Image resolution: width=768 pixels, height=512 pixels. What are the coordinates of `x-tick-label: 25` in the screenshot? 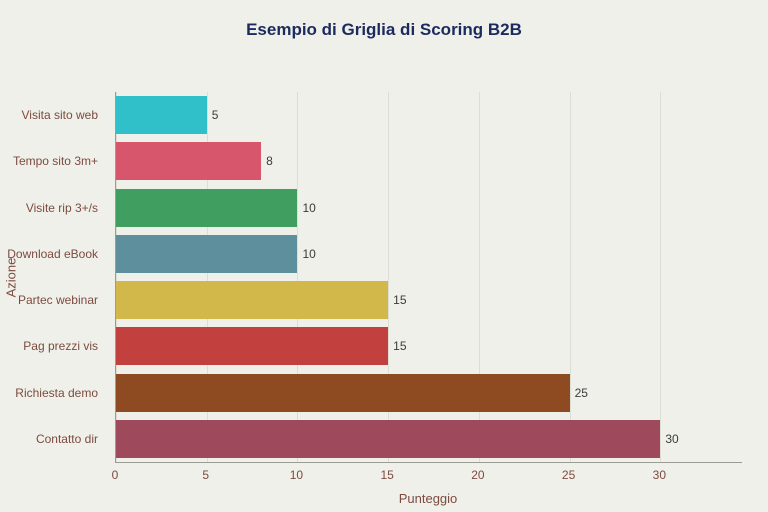 It's located at (568, 475).